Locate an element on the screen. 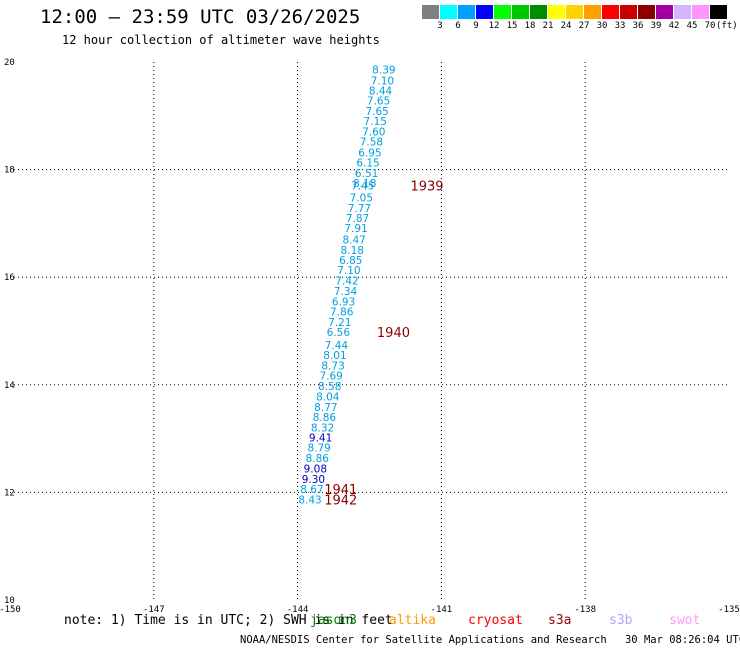 The image size is (740, 650). satellite-legend-jason3: jason3 is located at coordinates (333, 620).